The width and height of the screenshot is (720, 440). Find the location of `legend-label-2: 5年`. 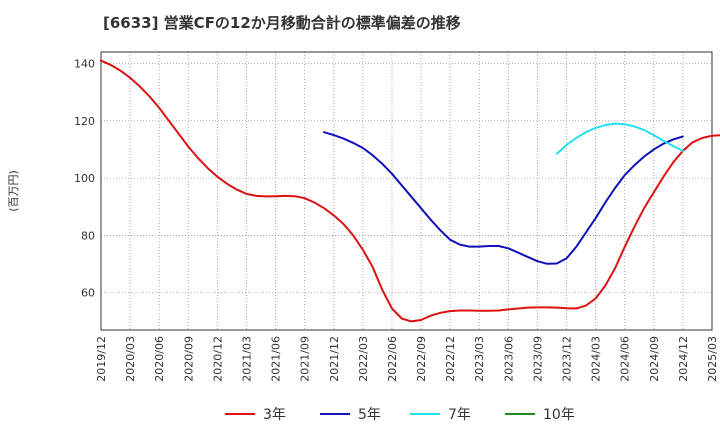

legend-label-2: 5年 is located at coordinates (369, 415).